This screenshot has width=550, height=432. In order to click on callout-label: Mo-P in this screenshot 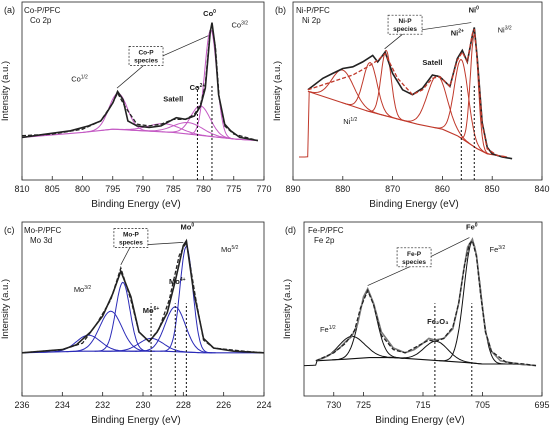, I will do `click(131, 235)`.